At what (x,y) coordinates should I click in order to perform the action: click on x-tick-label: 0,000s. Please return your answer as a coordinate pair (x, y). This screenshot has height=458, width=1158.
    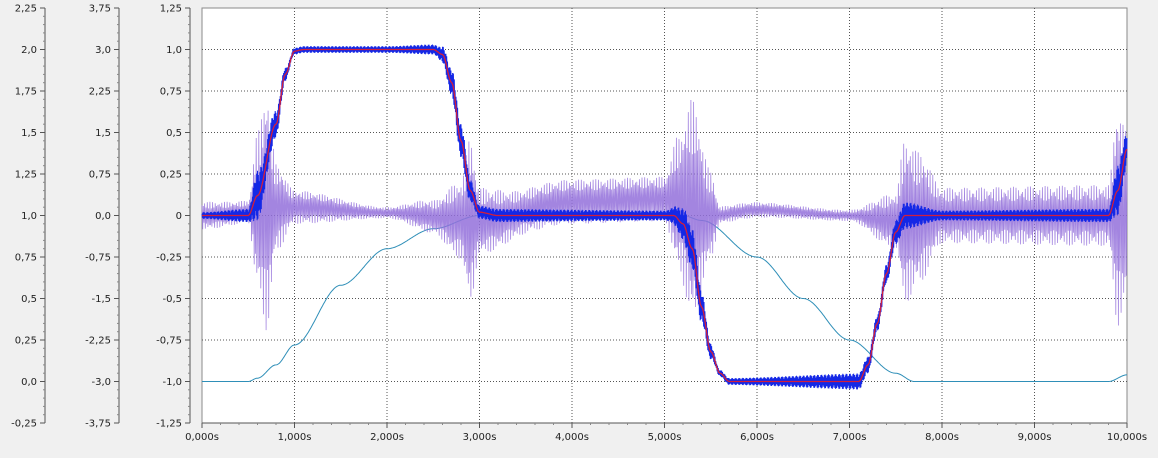
    Looking at the image, I should click on (202, 437).